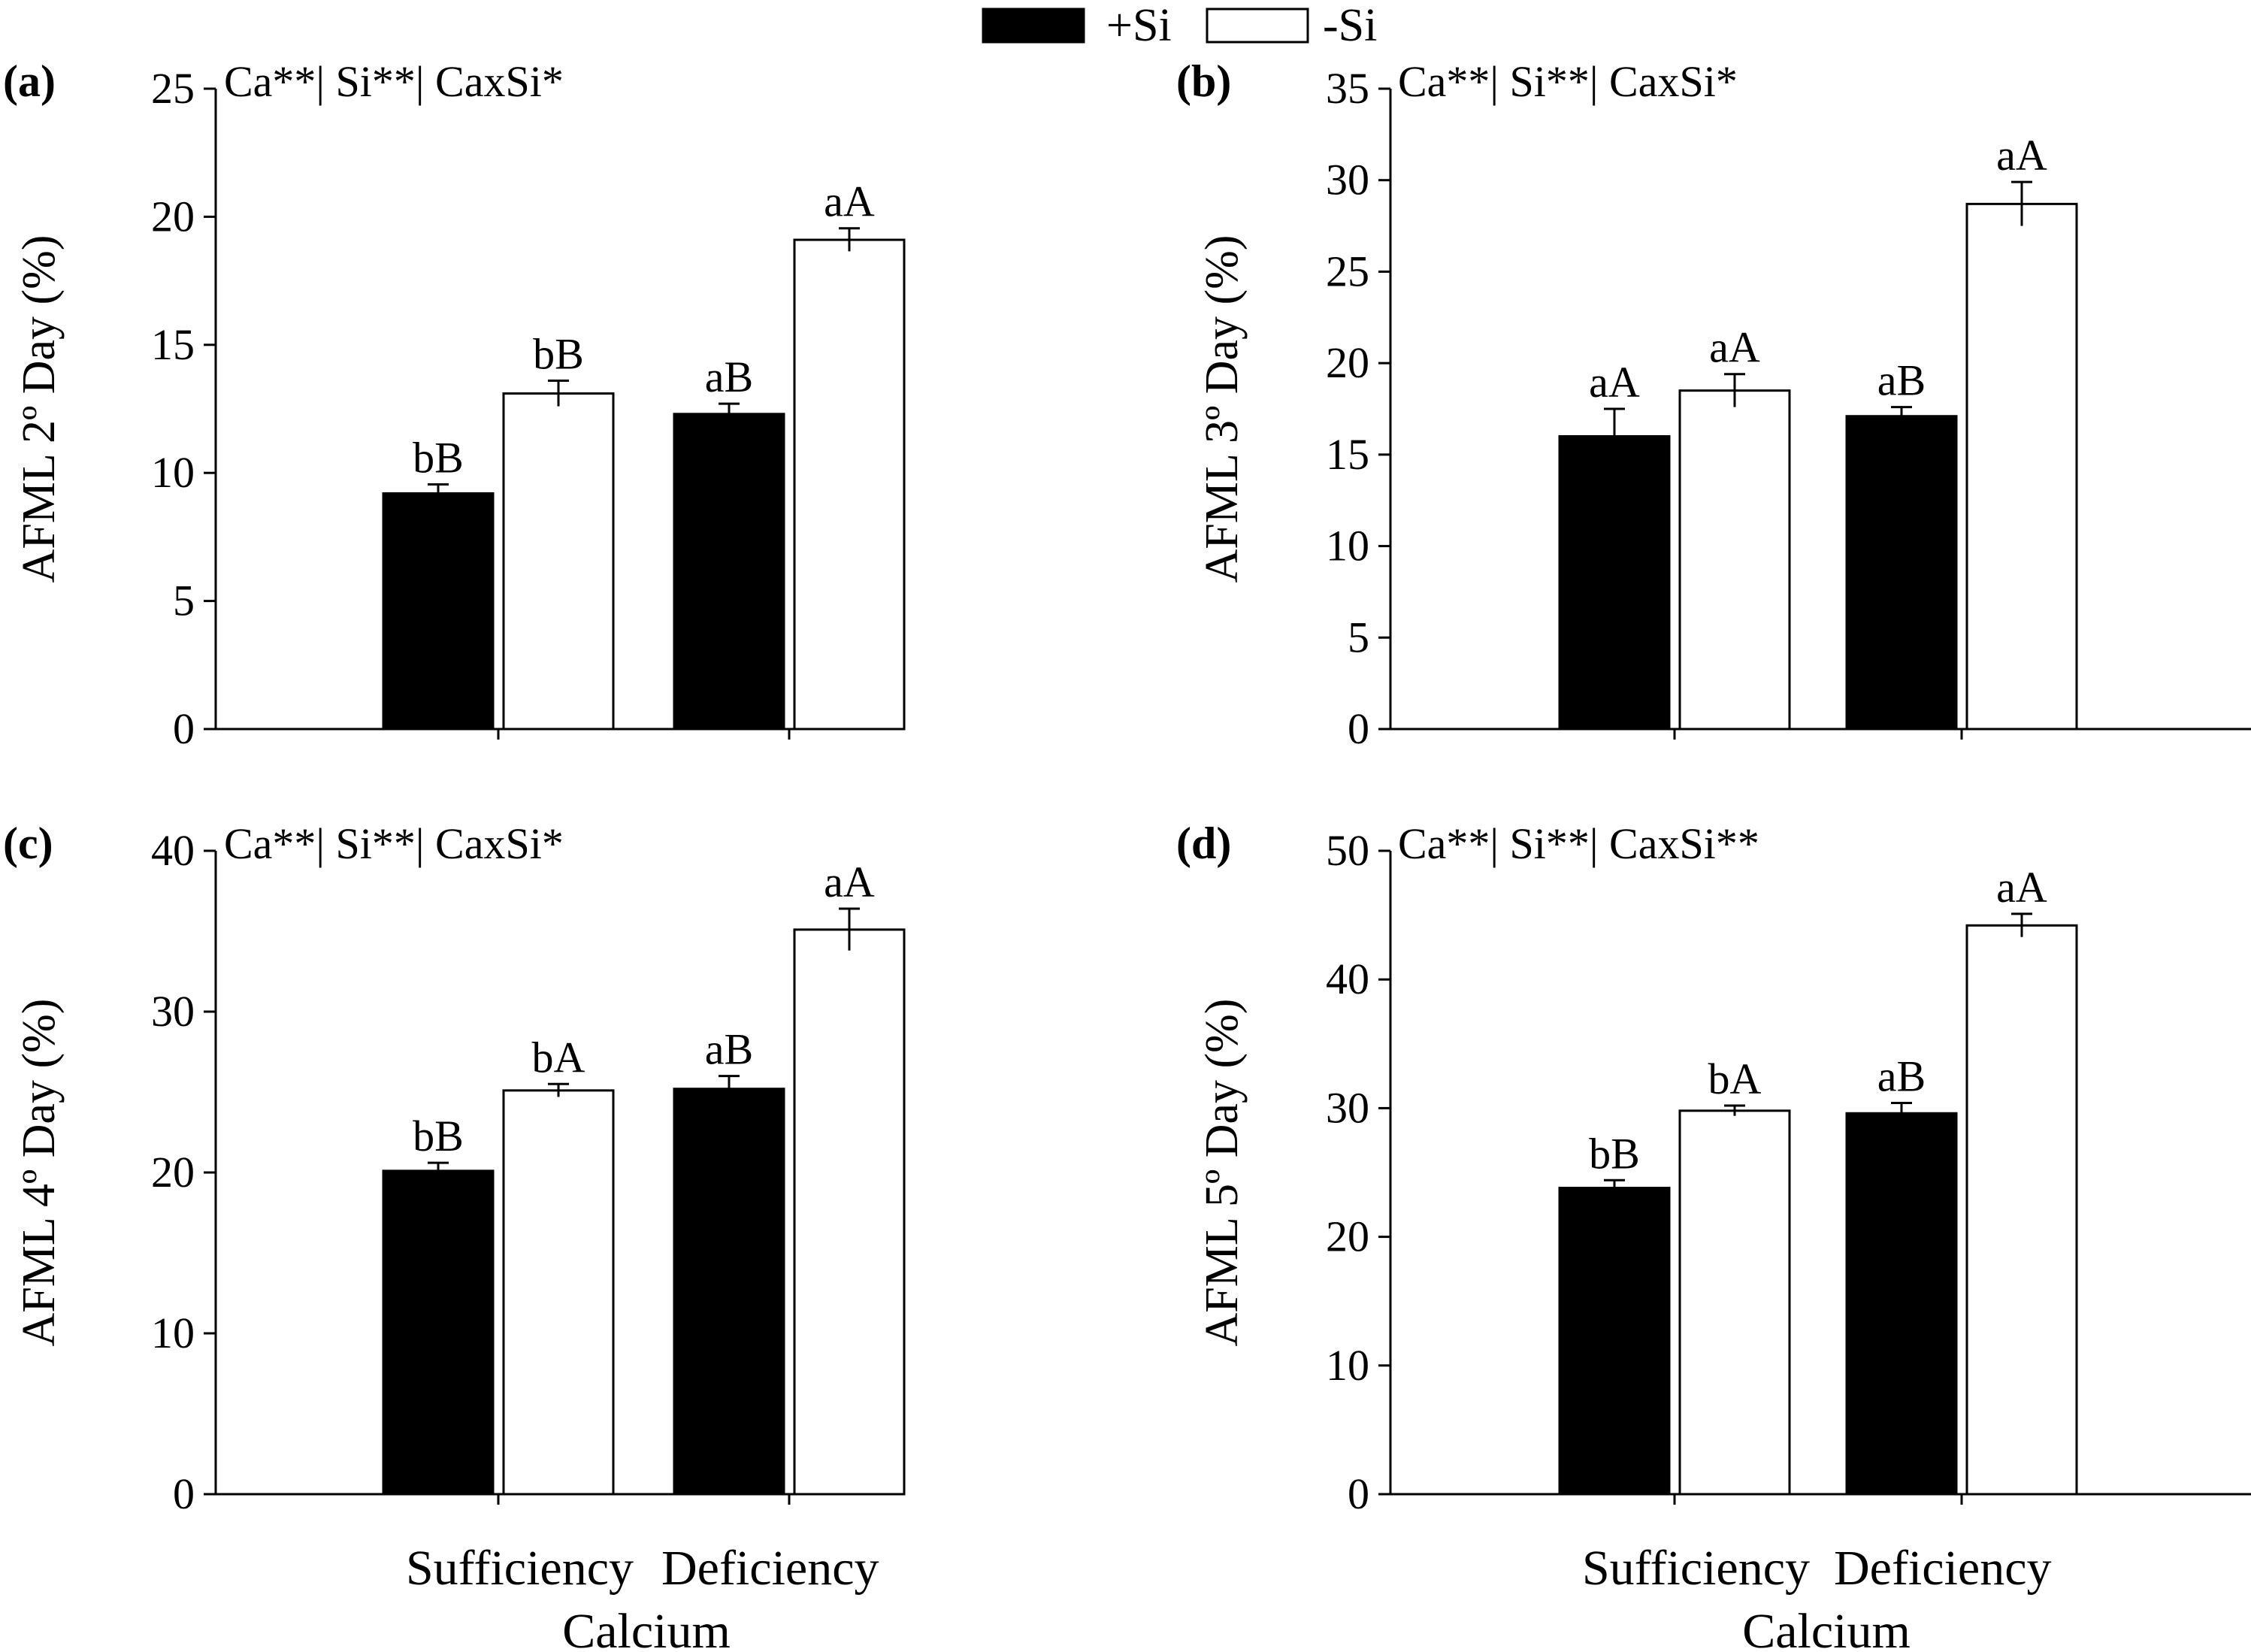 The width and height of the screenshot is (2251, 1652). What do you see at coordinates (1348, 851) in the screenshot?
I see `y-tick-label: 50` at bounding box center [1348, 851].